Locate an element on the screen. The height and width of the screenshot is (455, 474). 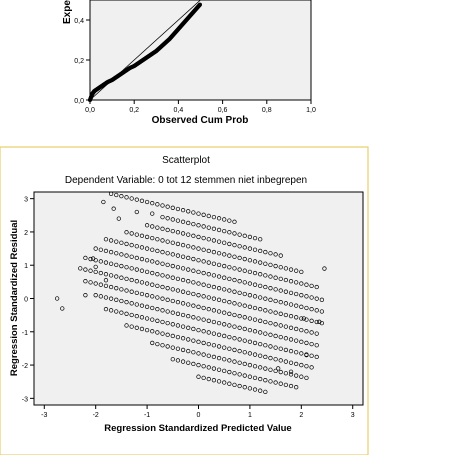
scatterplot-title: Scatterplot is located at coordinates (186, 160).